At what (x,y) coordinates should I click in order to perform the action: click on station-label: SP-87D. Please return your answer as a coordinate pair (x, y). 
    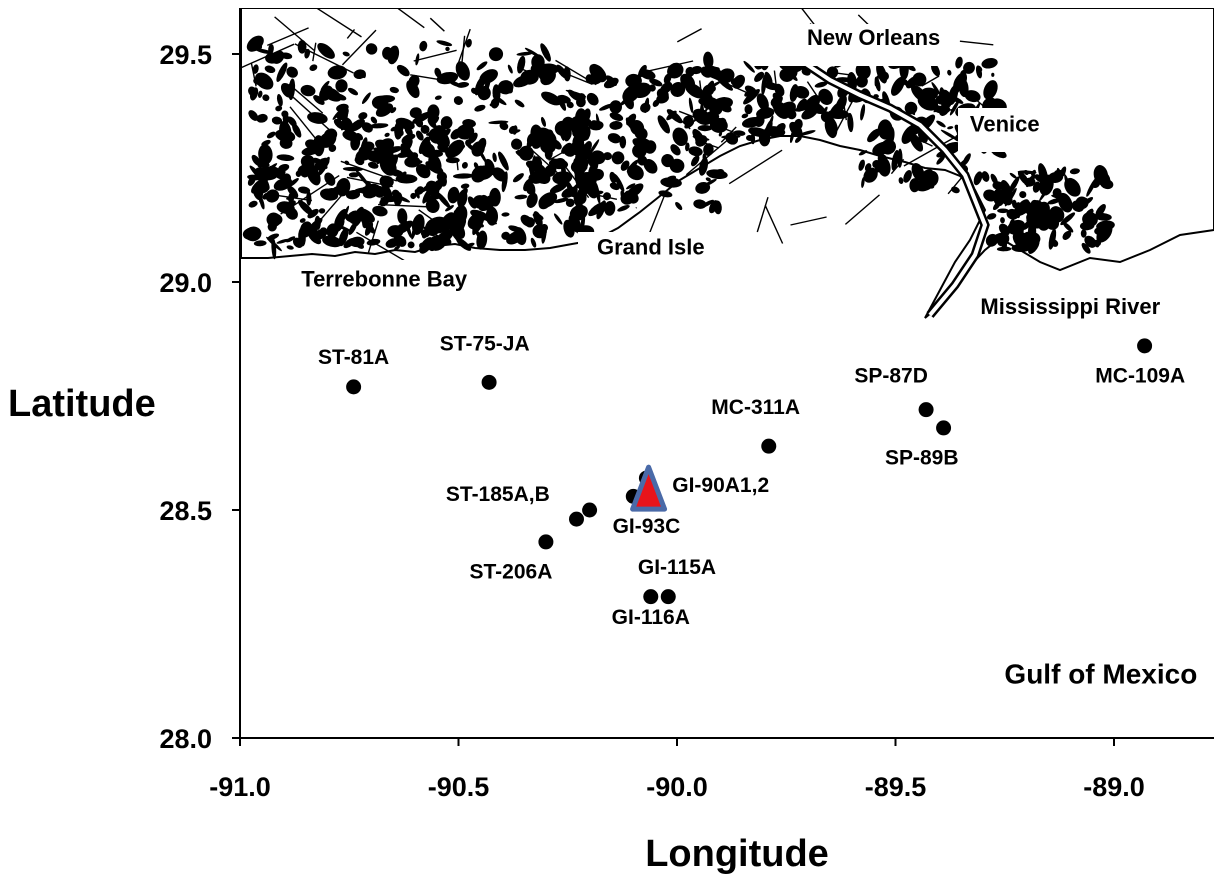
    Looking at the image, I should click on (891, 375).